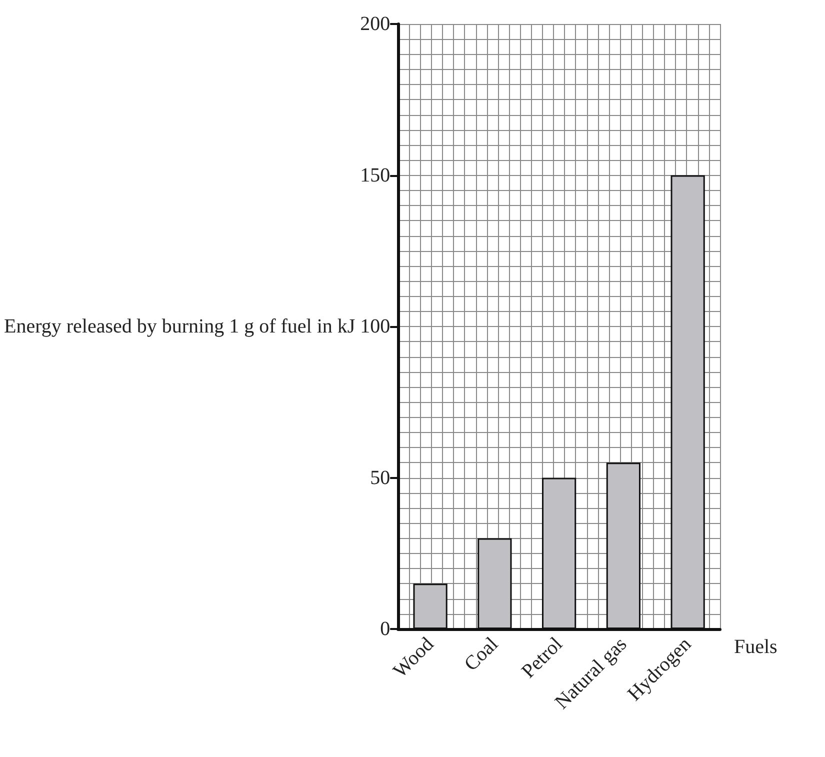 The image size is (825, 757). I want to click on y-tick-label: 0, so click(385, 629).